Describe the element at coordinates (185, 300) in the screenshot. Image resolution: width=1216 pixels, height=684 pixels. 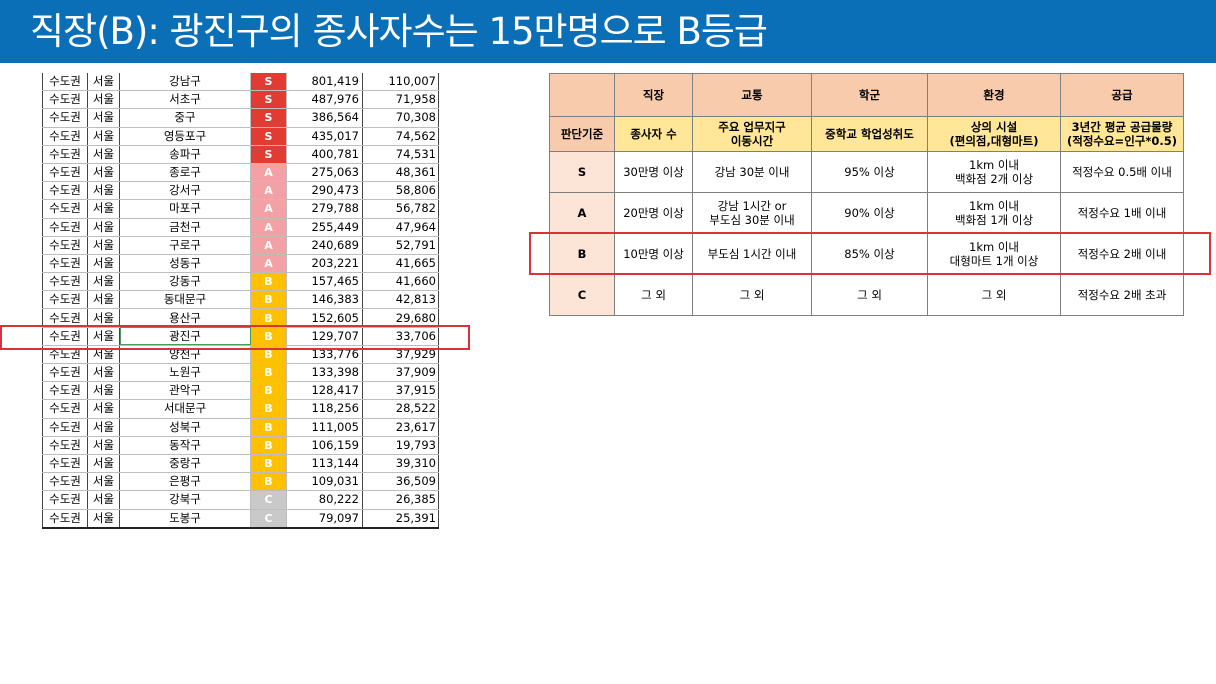
I see `district-cell: 동대문구` at that location.